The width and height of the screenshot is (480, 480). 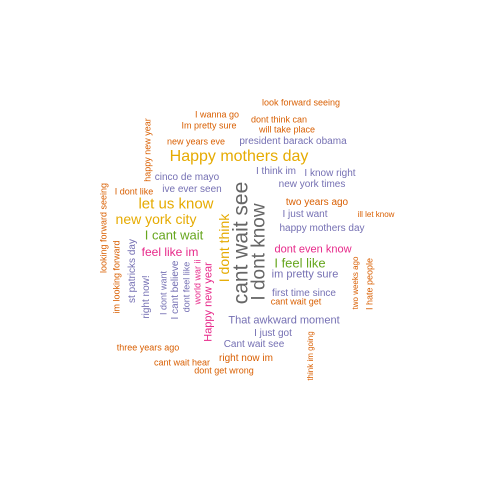 I want to click on word: dont think can, so click(x=279, y=119).